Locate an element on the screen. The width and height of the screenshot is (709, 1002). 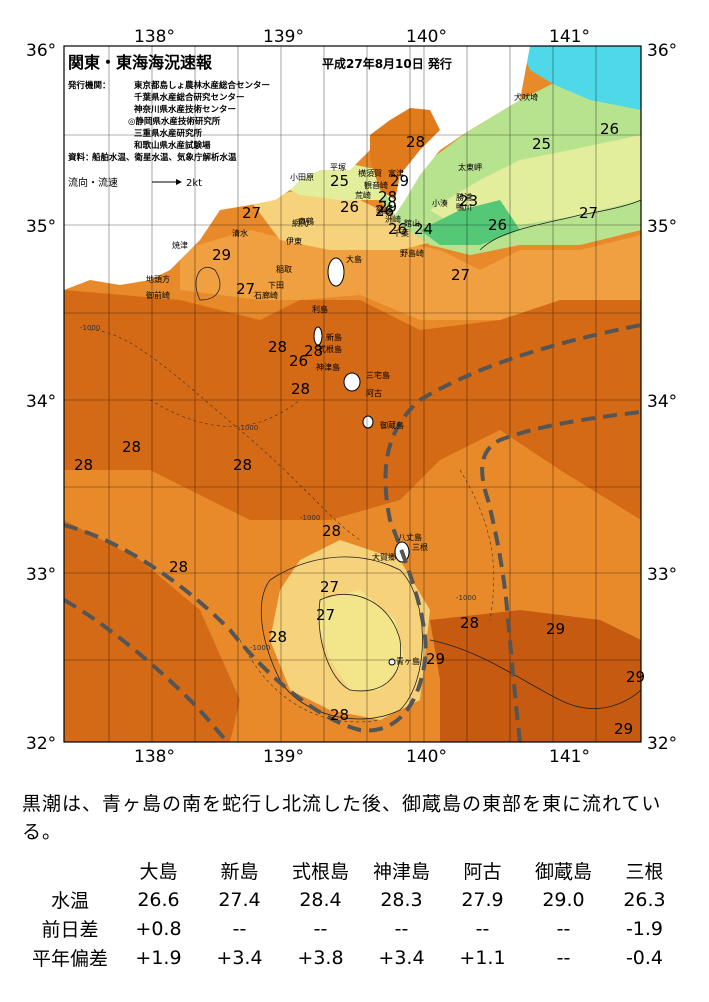
table-row: 前日差 +0.8 -- -- -- -- -- -1.9 is located at coordinates (353, 928).